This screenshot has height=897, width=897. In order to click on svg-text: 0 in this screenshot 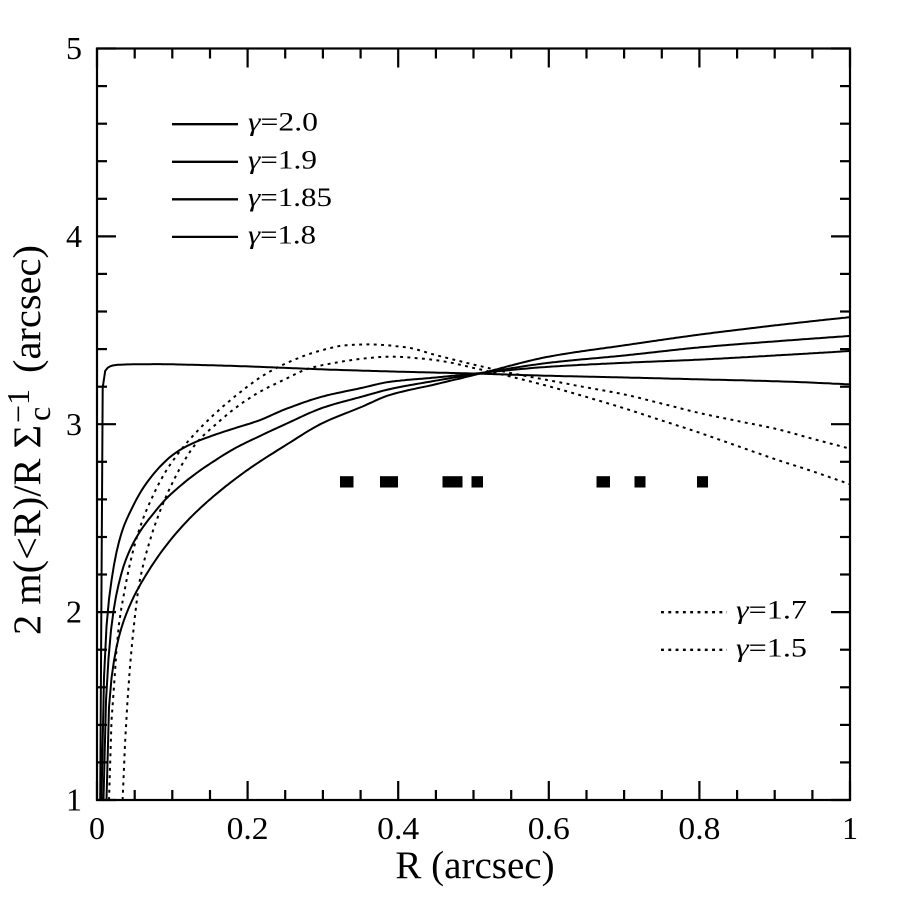, I will do `click(97, 828)`.